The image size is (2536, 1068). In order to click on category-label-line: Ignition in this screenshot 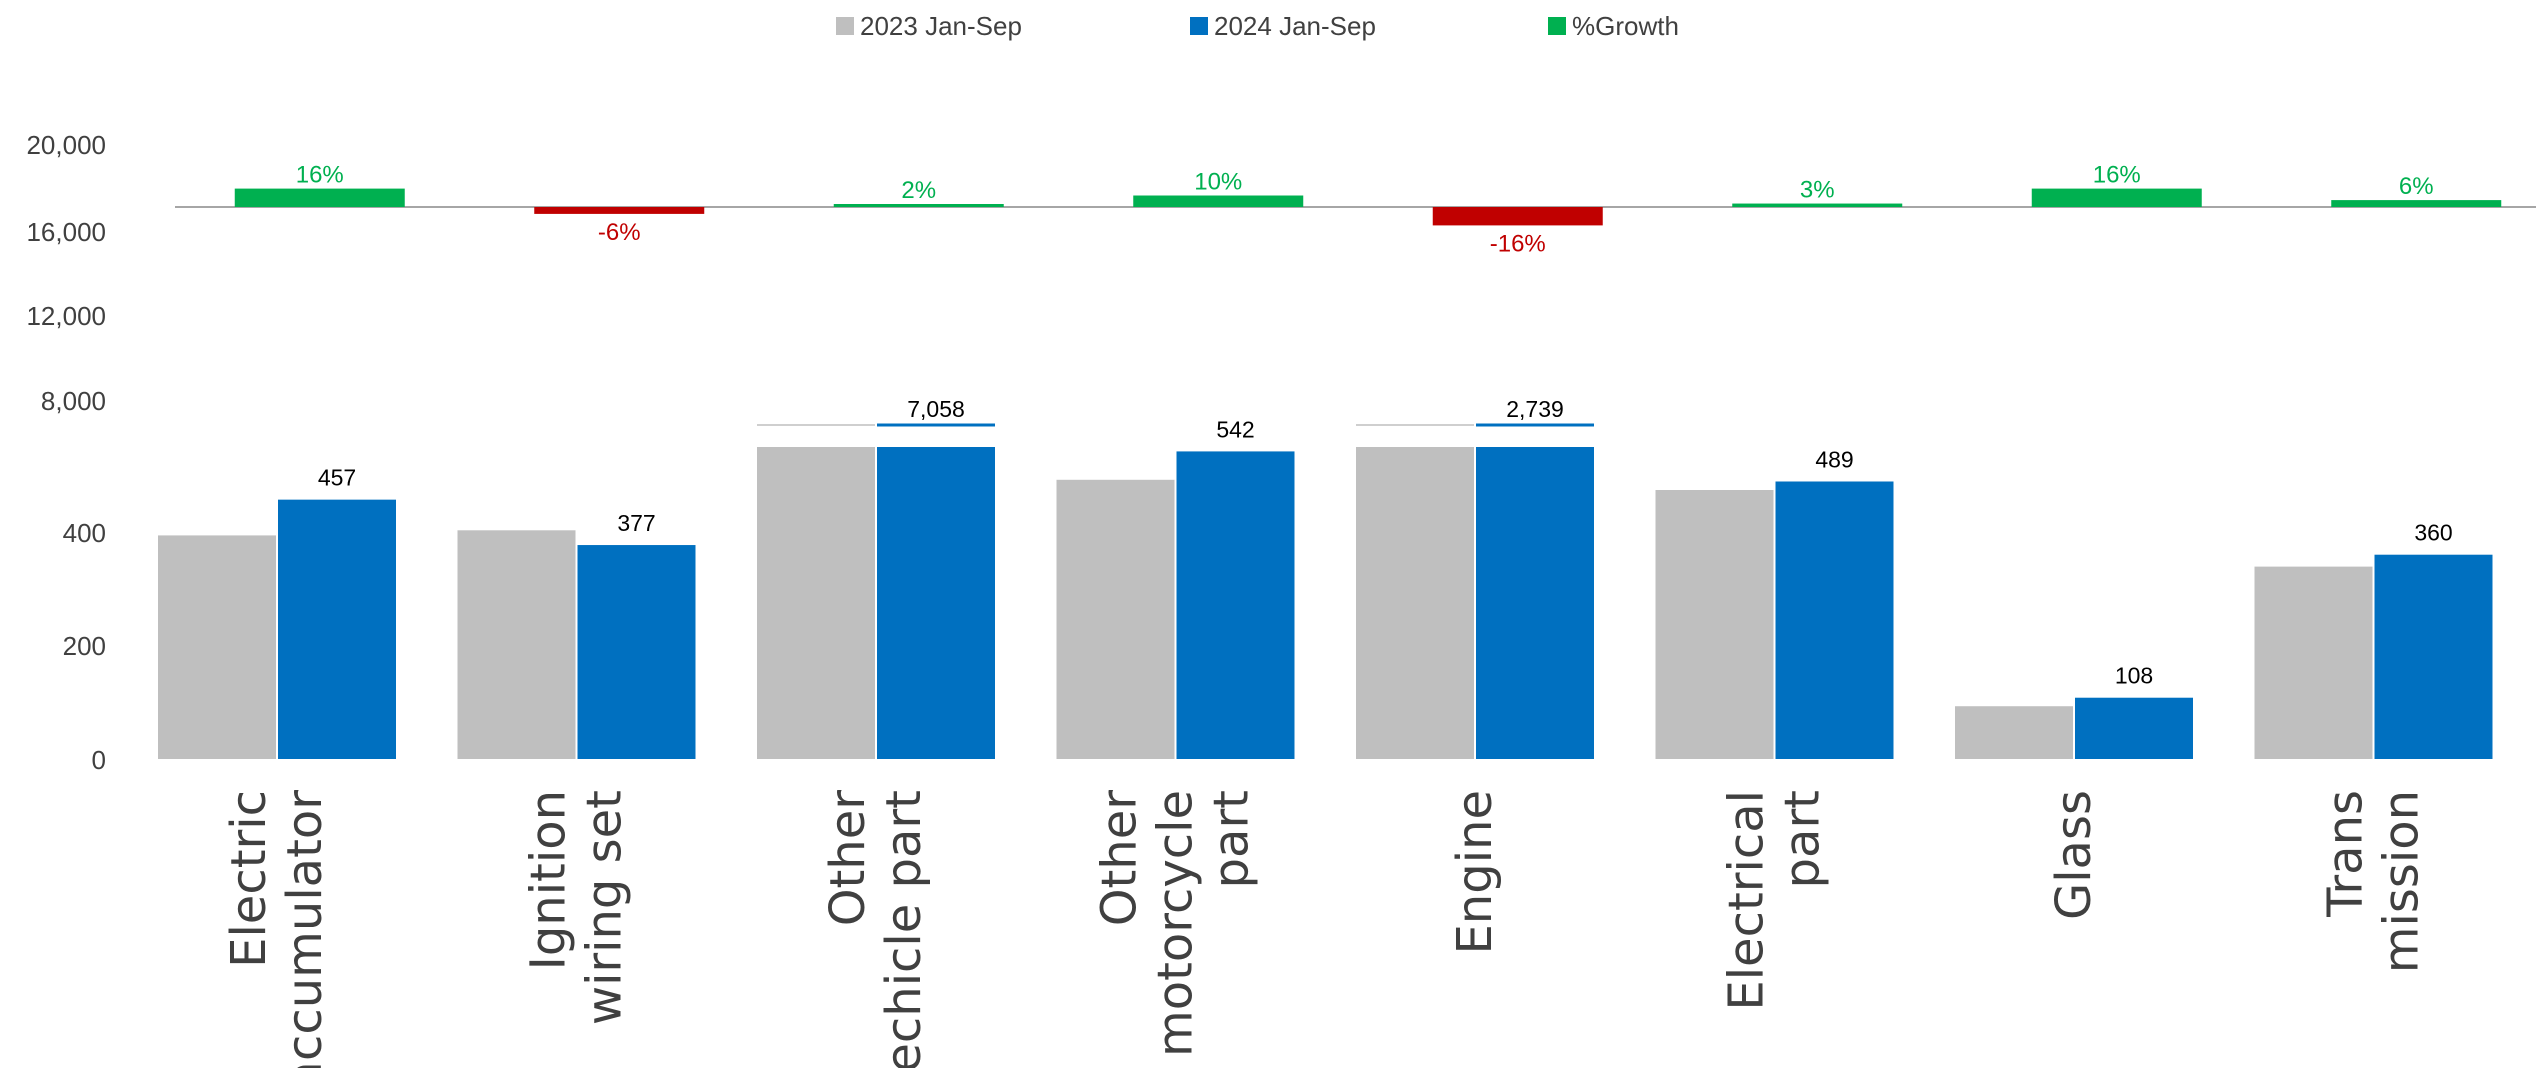, I will do `click(549, 880)`.